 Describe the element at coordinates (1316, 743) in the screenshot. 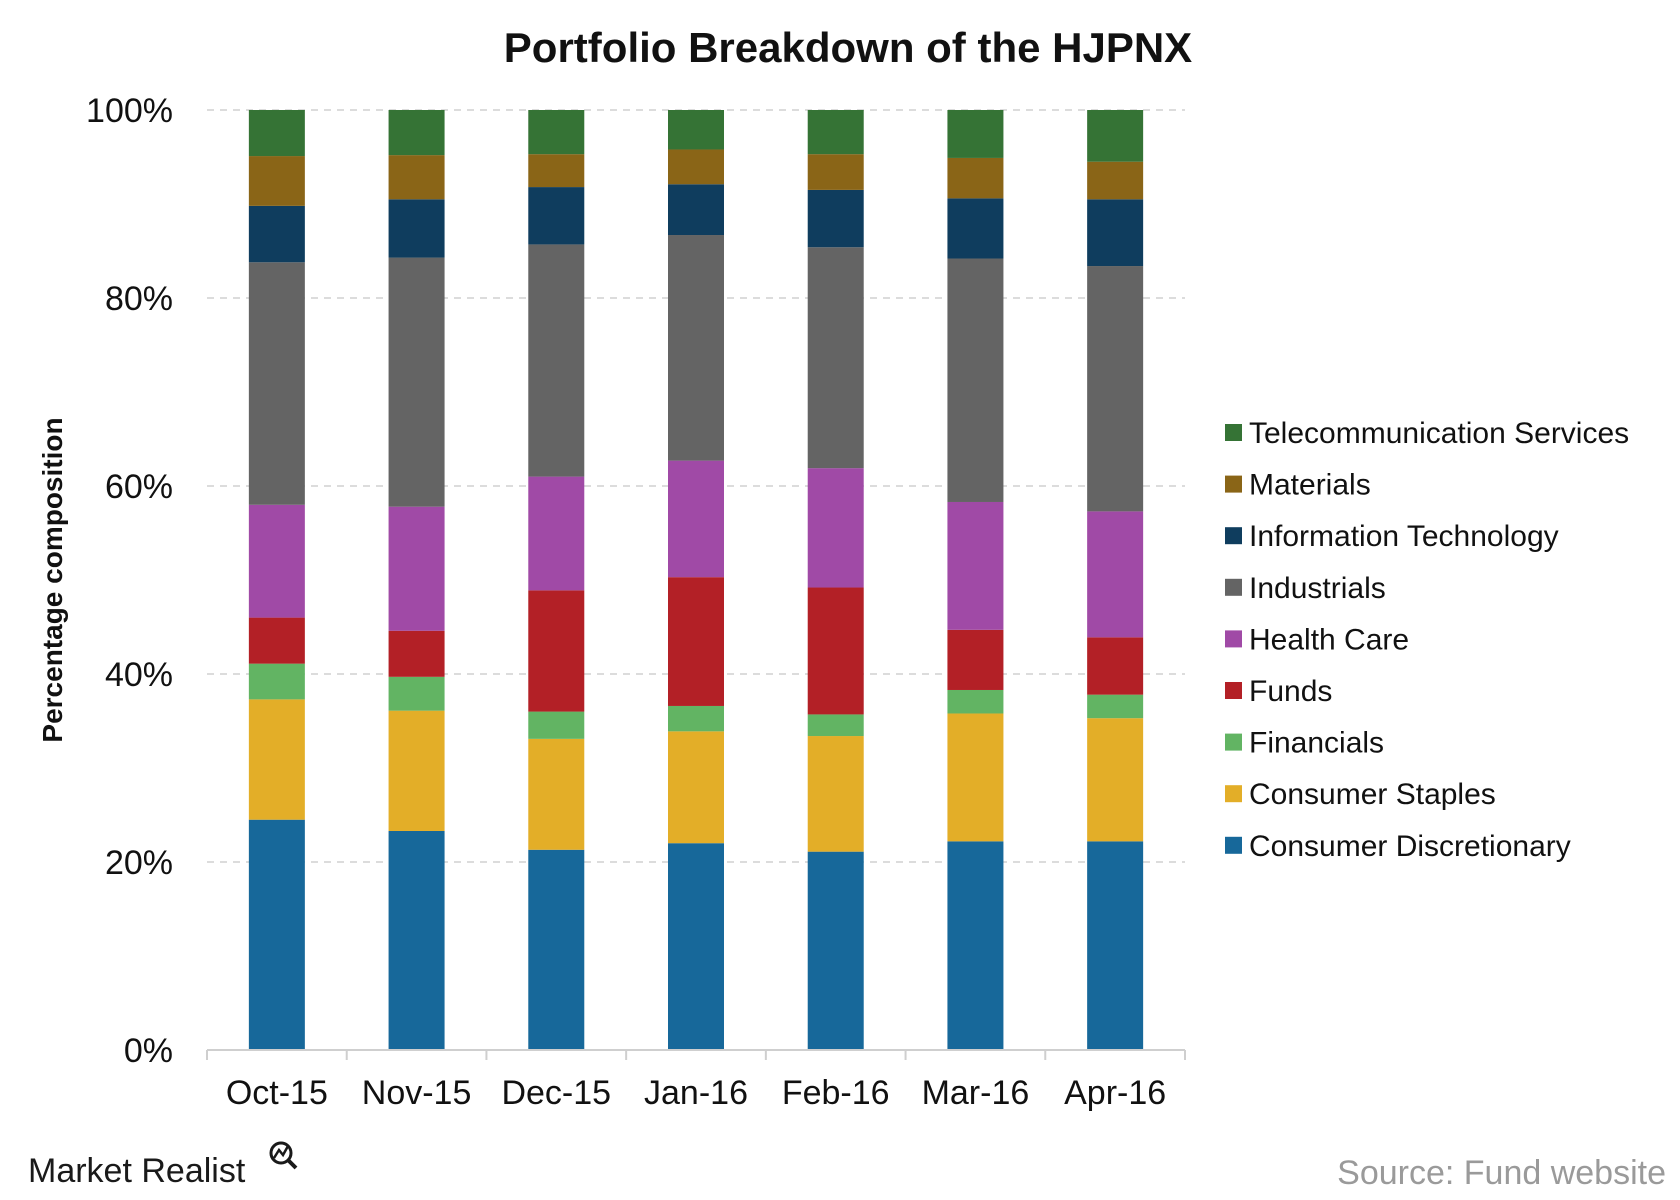

I see `legend-label: Financials` at that location.